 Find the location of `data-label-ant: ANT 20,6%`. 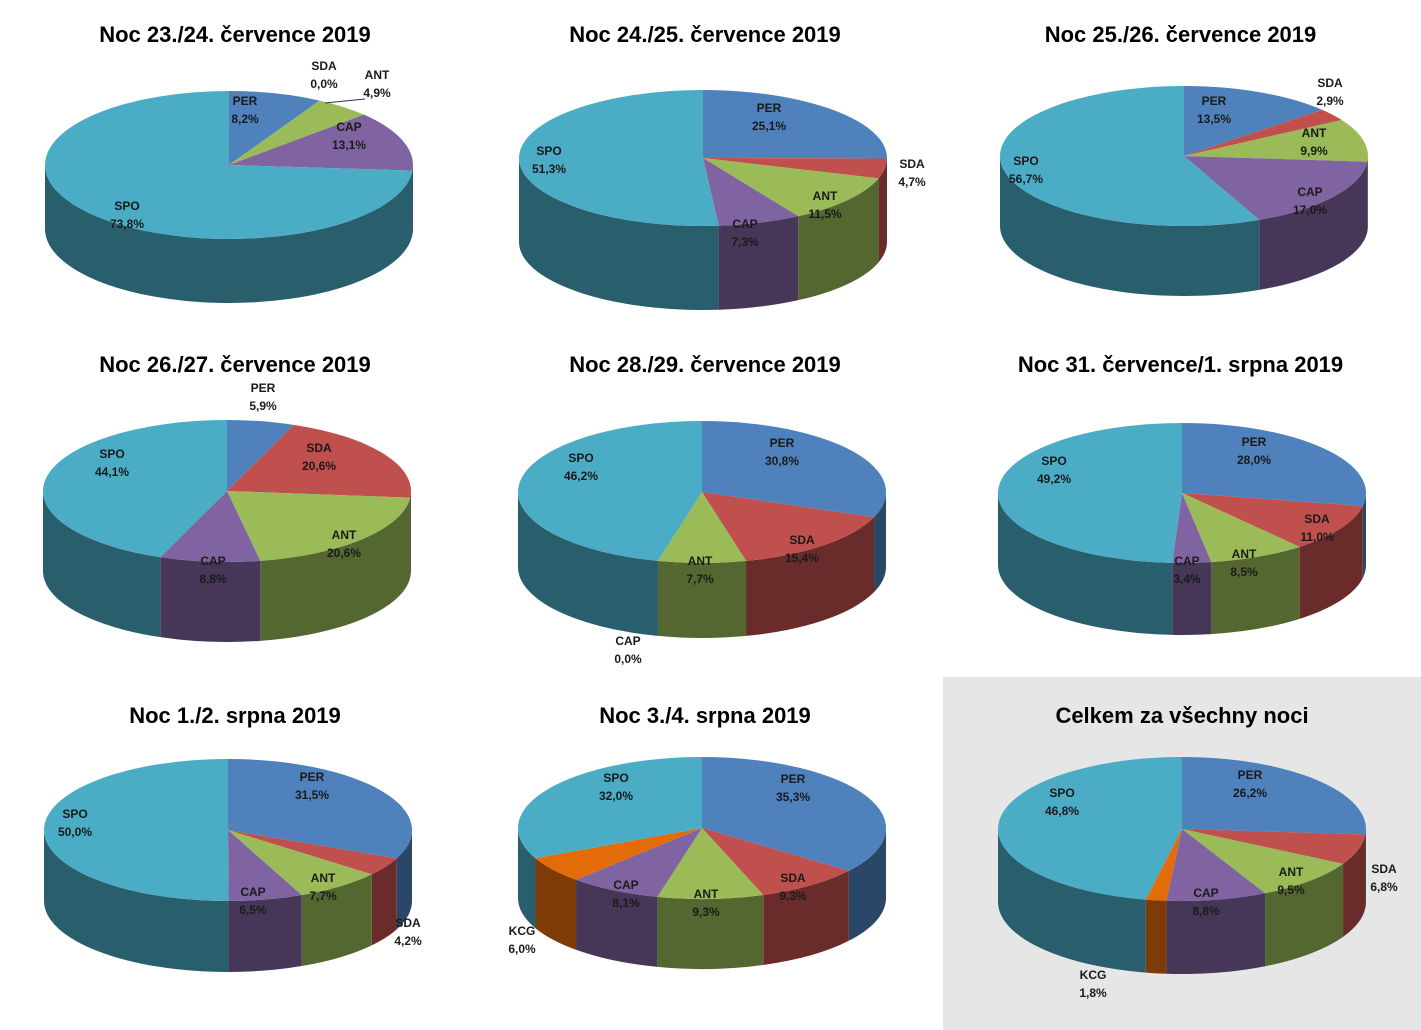

data-label-ant: ANT 20,6% is located at coordinates (344, 544).